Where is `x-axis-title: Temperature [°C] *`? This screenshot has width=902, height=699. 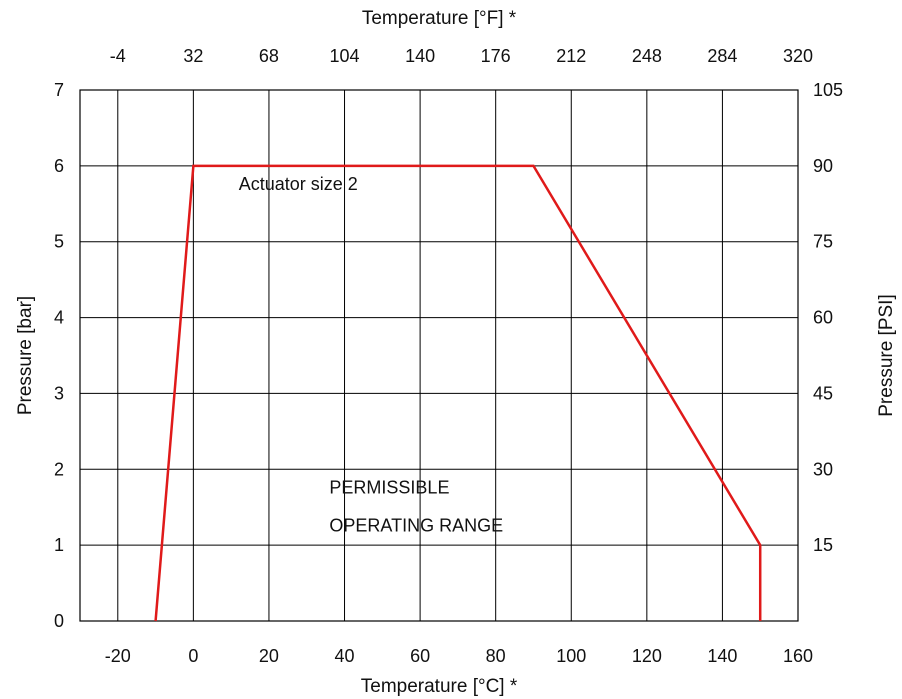 x-axis-title: Temperature [°C] * is located at coordinates (439, 686).